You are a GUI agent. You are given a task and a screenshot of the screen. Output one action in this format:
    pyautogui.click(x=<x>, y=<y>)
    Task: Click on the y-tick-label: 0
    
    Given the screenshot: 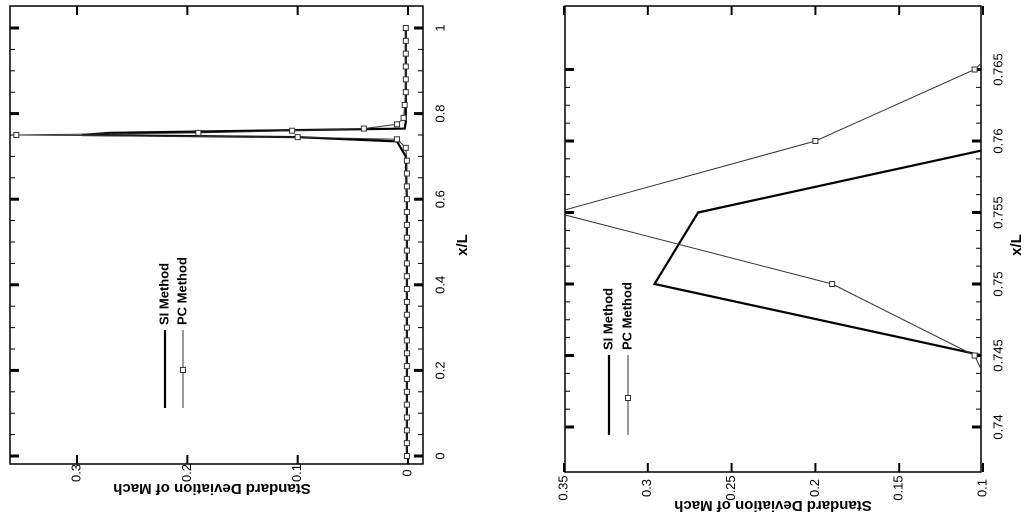 What is the action you would take?
    pyautogui.click(x=406, y=472)
    